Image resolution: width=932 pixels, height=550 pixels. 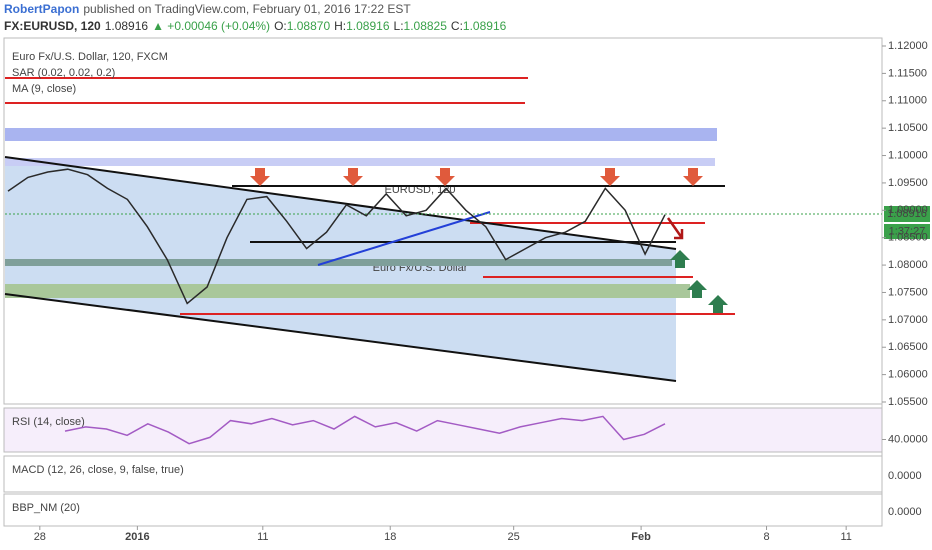 What do you see at coordinates (368, 26) in the screenshot?
I see `high: 1.08916` at bounding box center [368, 26].